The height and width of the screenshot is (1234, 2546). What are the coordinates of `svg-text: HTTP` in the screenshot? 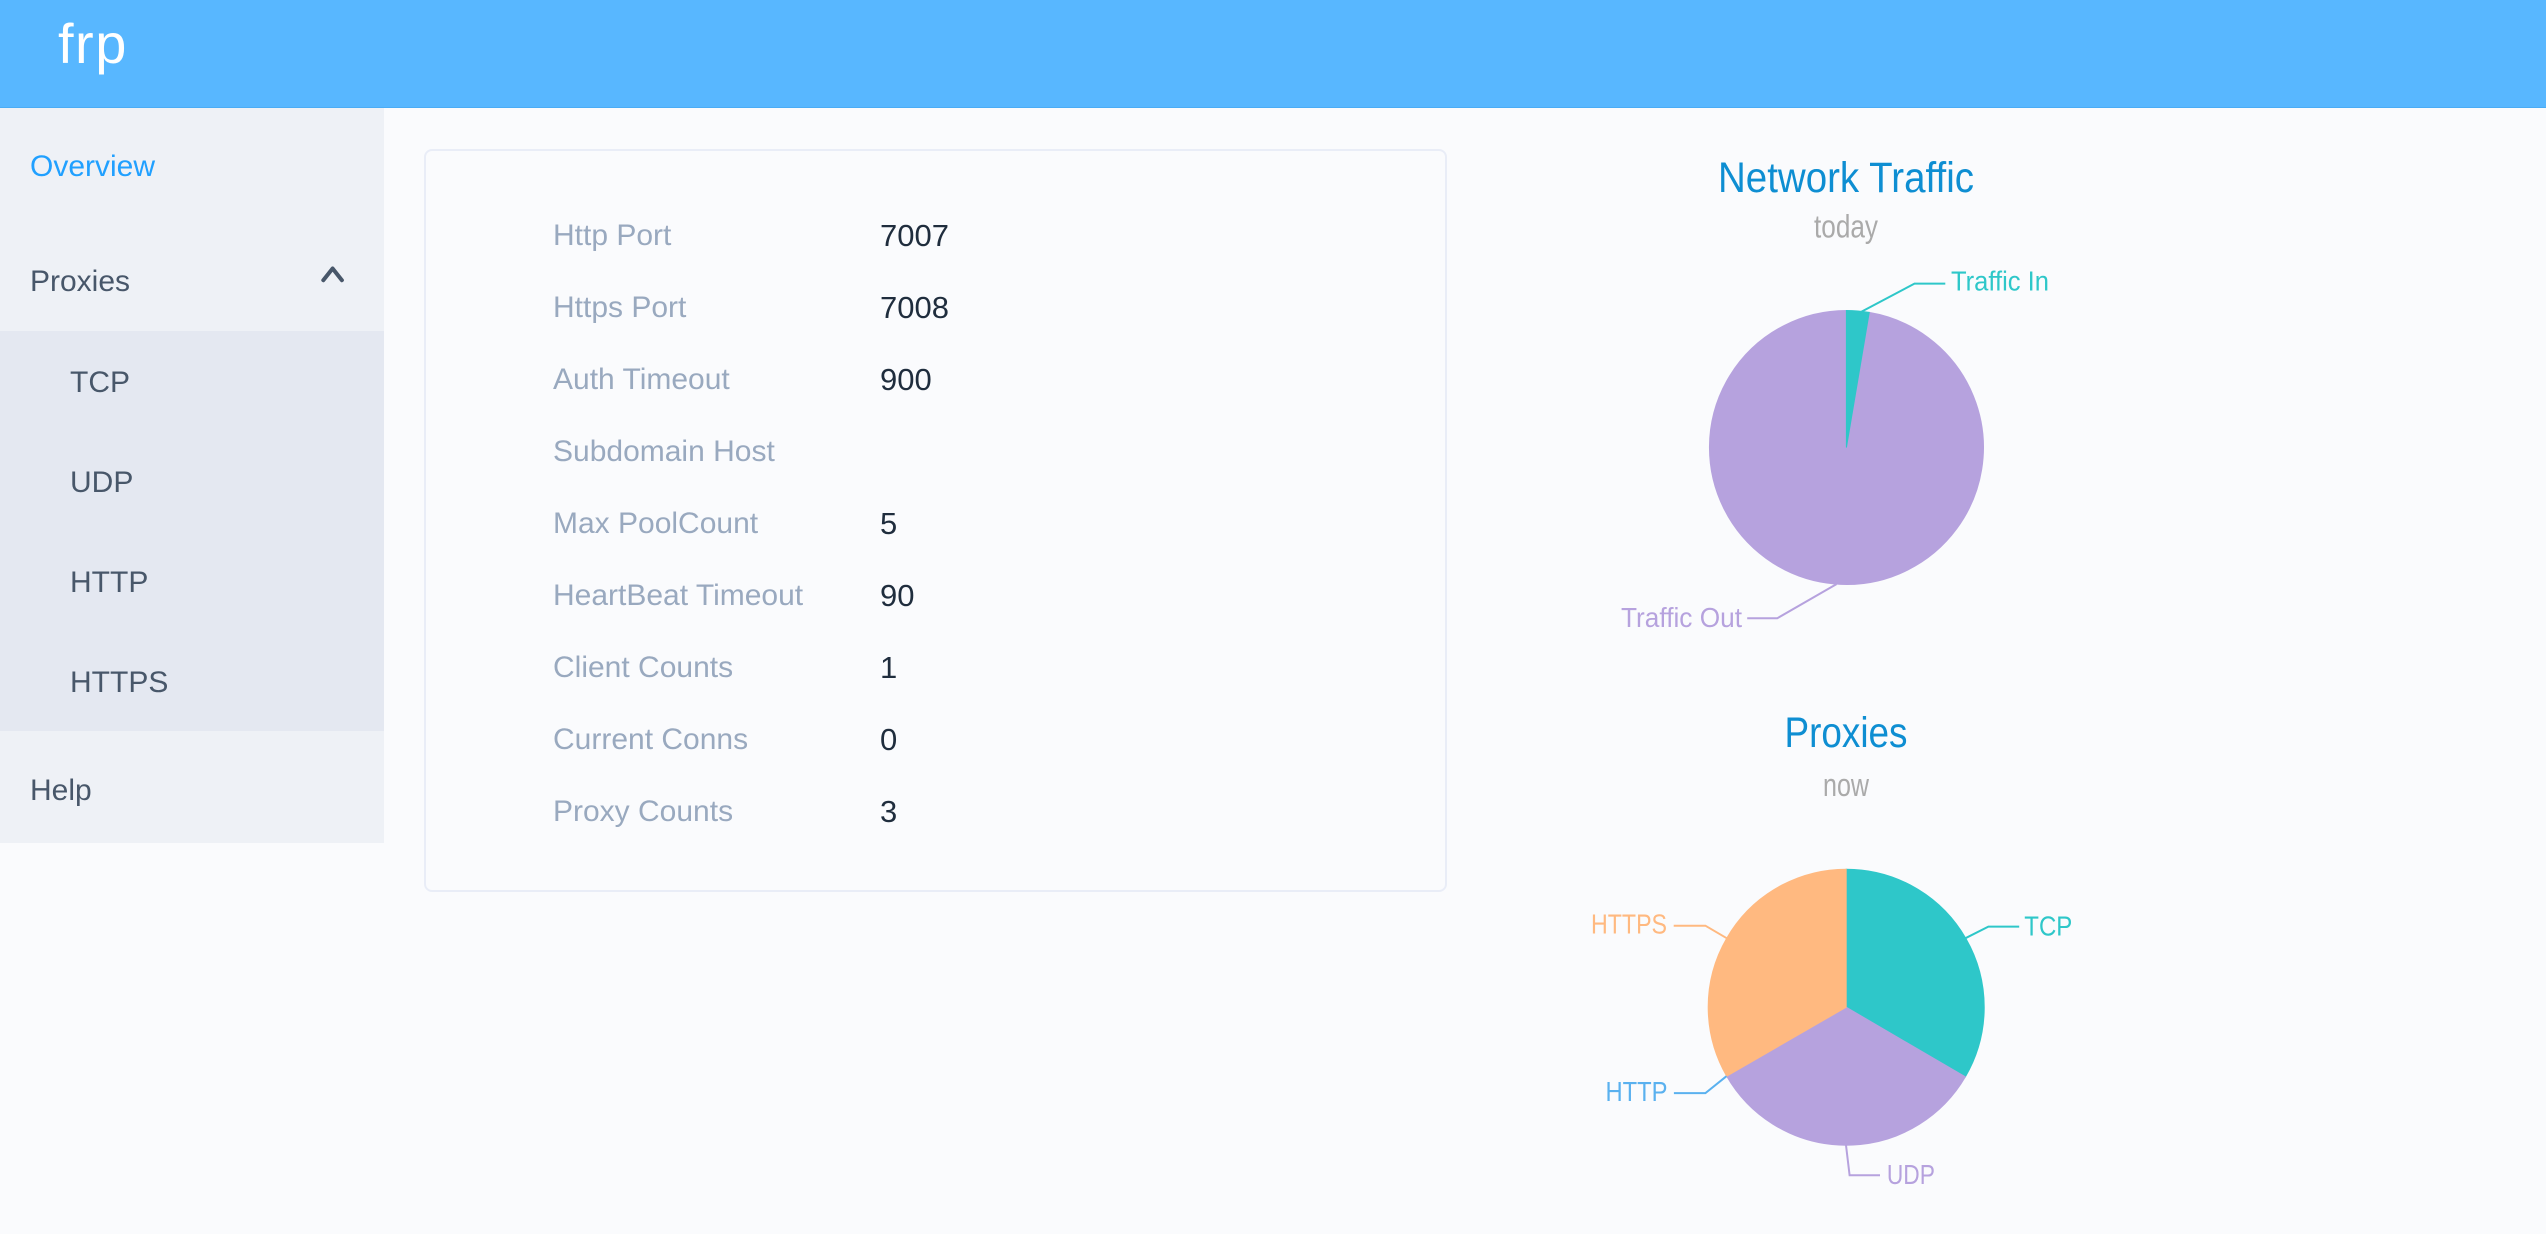 It's located at (1637, 1091).